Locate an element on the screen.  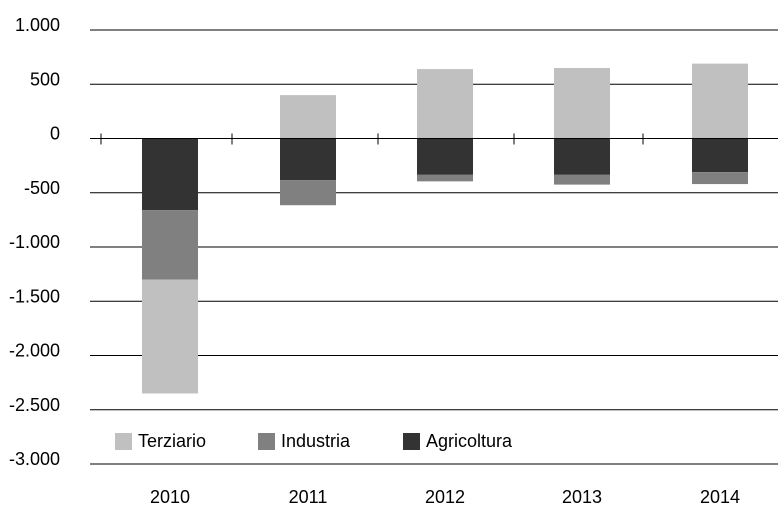
bar-industria-2014 is located at coordinates (720, 178).